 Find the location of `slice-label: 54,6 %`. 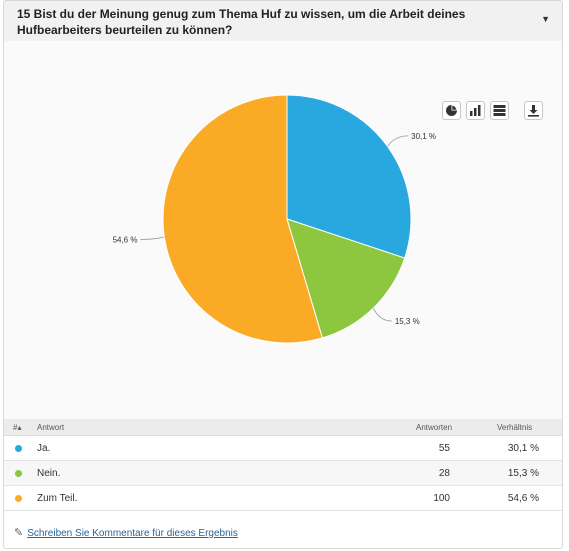

slice-label: 54,6 % is located at coordinates (125, 239).